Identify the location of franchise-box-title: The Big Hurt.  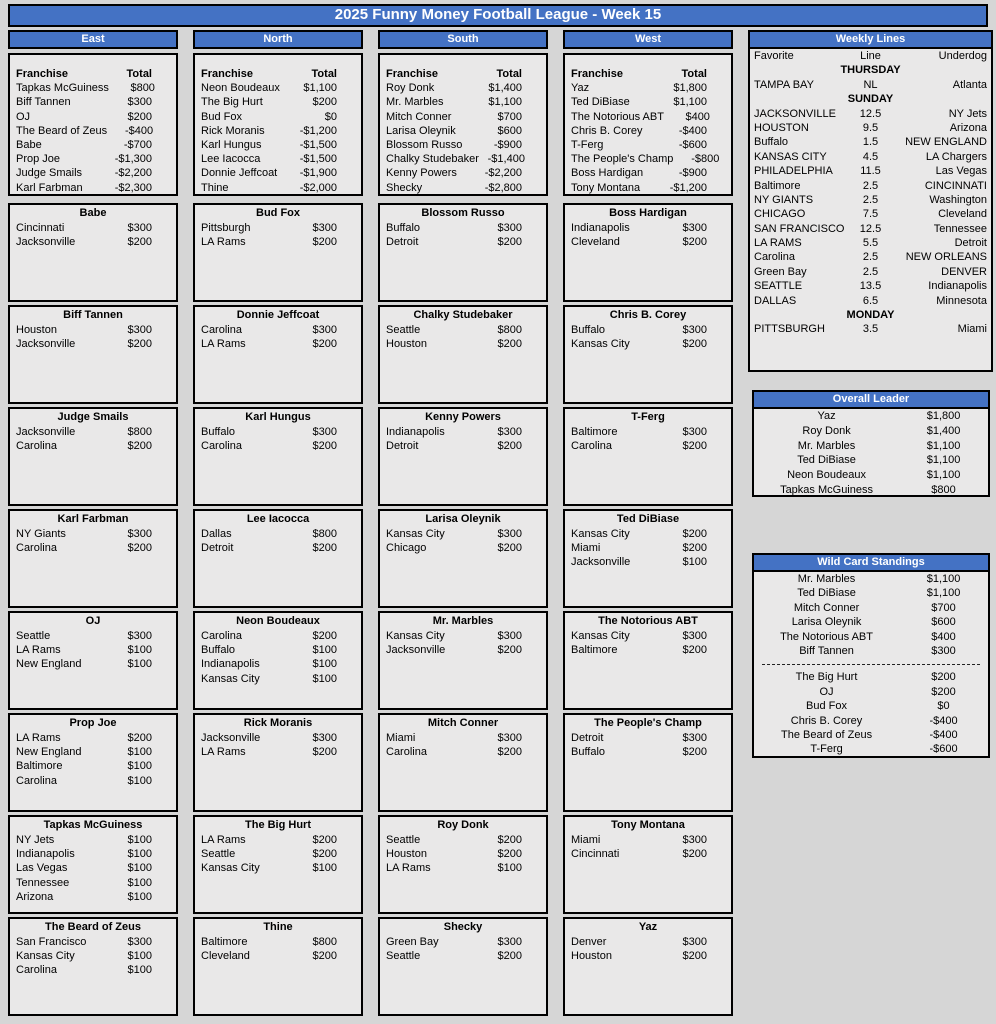
(278, 825).